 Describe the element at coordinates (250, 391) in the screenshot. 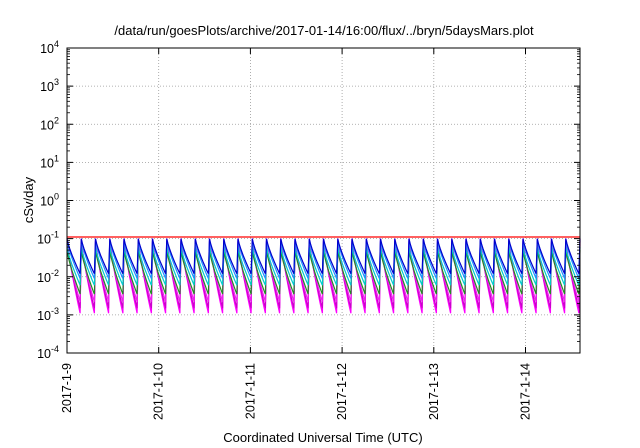

I see `x-tick-label: 2017-1-11` at that location.